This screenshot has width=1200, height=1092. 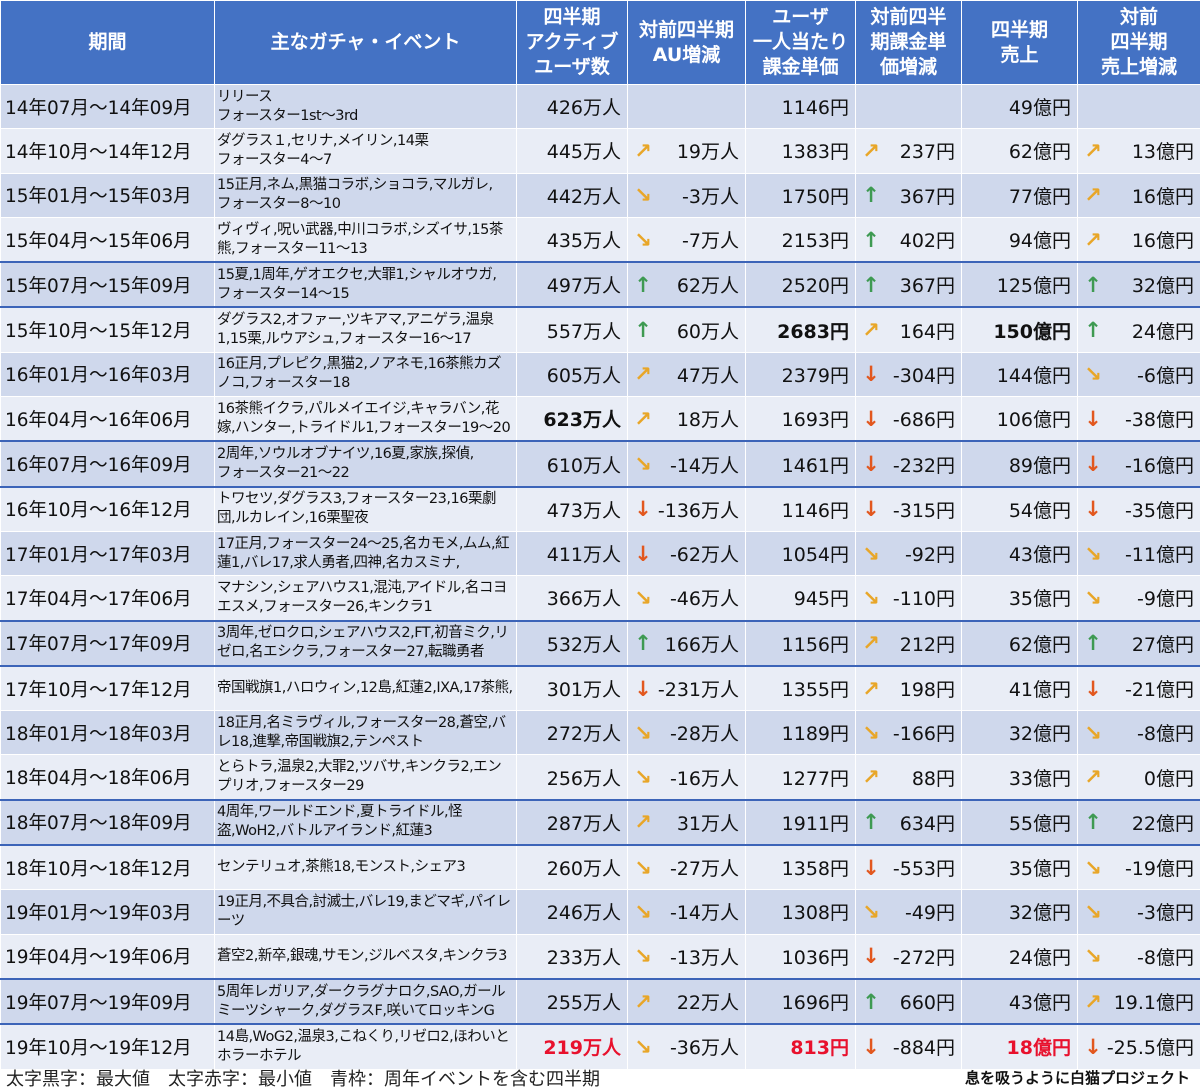 What do you see at coordinates (1159, 555) in the screenshot?
I see `sales-change-value: -11億円` at bounding box center [1159, 555].